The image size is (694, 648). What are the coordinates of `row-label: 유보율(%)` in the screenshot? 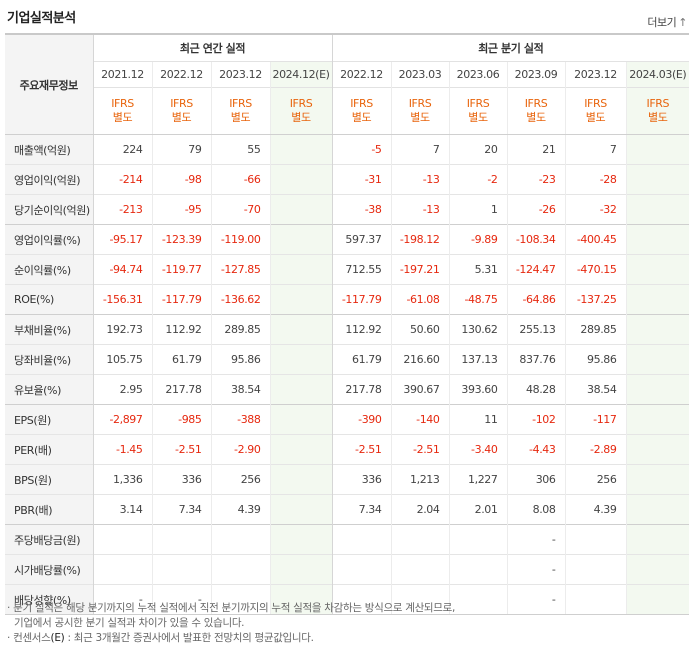 It's located at (49, 389).